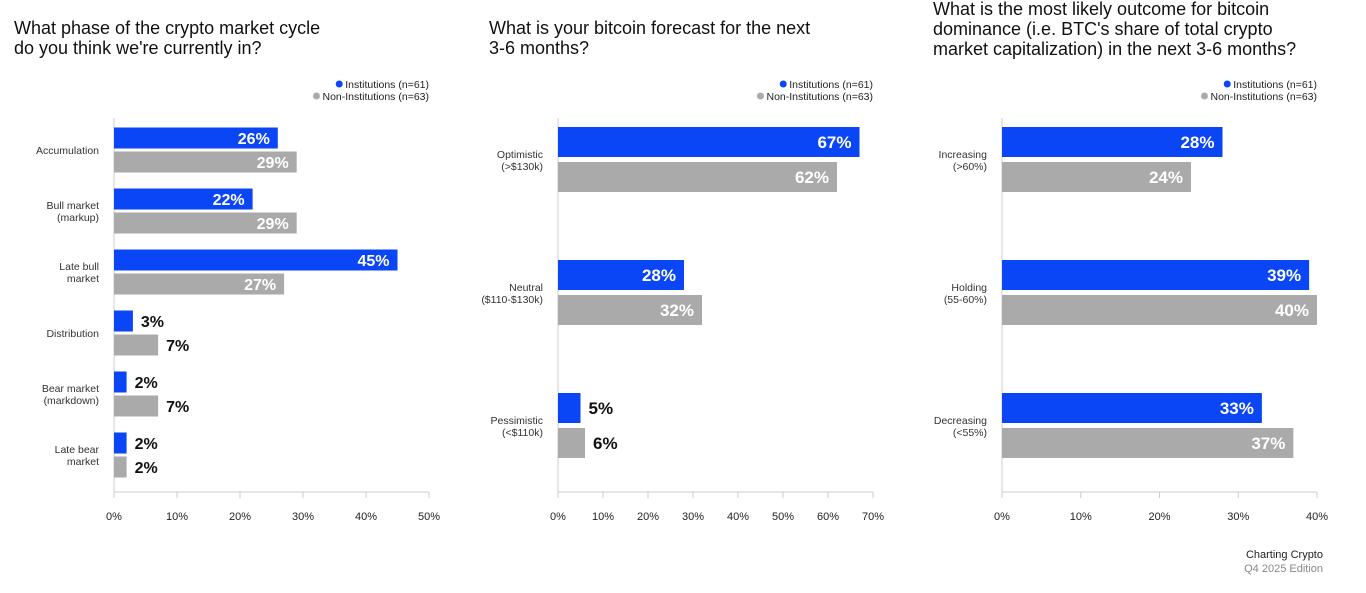  Describe the element at coordinates (1283, 569) in the screenshot. I see `footer-edition: Q4 2025 Edition` at that location.